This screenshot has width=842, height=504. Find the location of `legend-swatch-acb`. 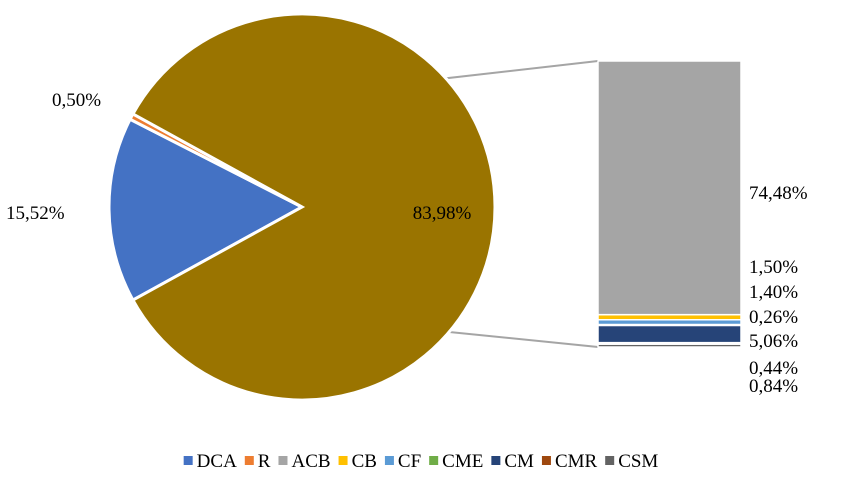

legend-swatch-acb is located at coordinates (283, 460).